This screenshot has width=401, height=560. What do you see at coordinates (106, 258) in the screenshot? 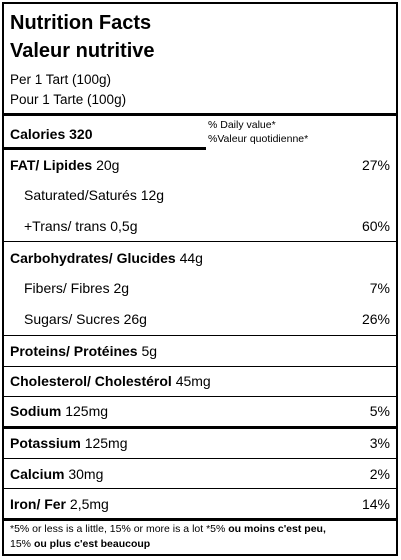
I see `carbohydrates-label: Carbohydrates/ Glucides 44g` at bounding box center [106, 258].